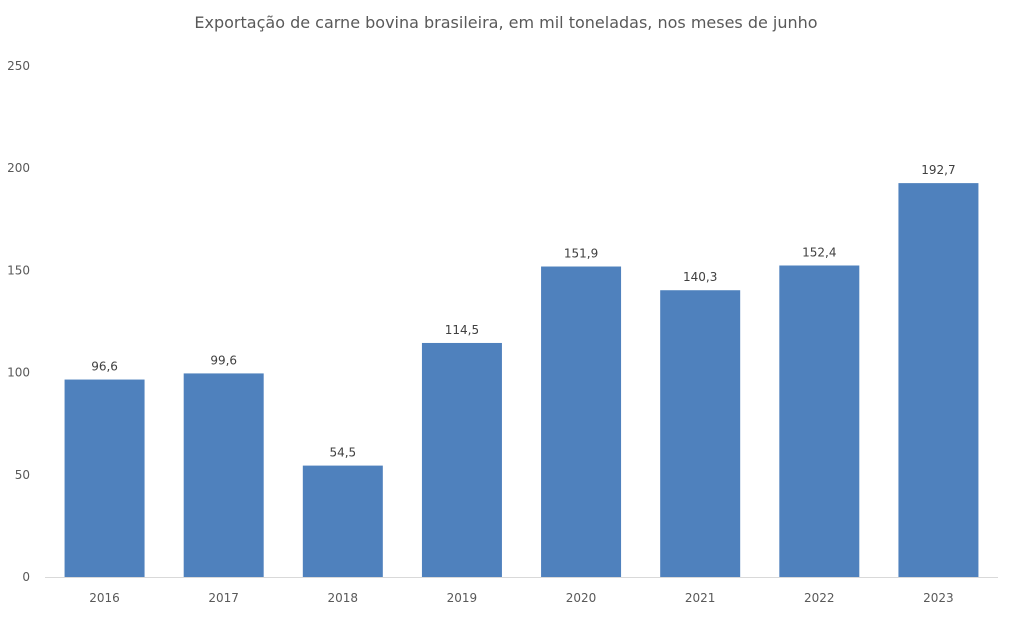 This screenshot has height=630, width=1012. I want to click on x-tick-label: 2016, so click(104, 598).